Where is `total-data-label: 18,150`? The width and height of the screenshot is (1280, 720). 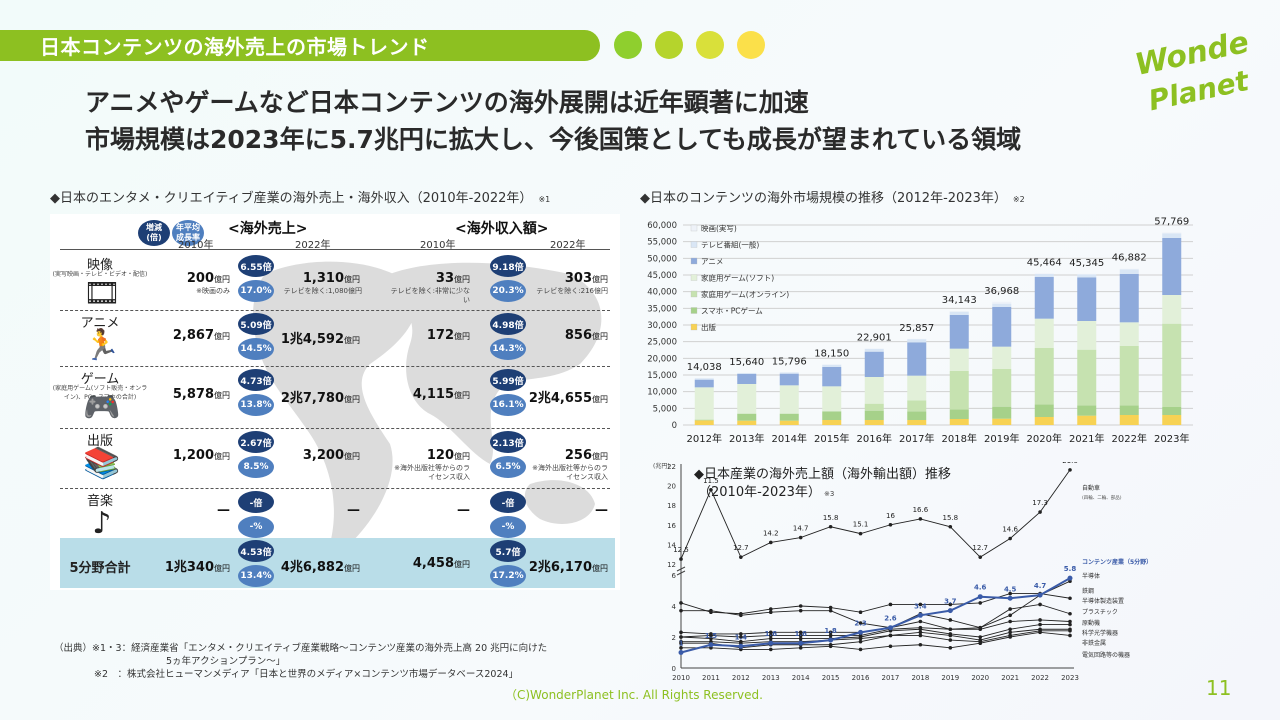 total-data-label: 18,150 is located at coordinates (831, 354).